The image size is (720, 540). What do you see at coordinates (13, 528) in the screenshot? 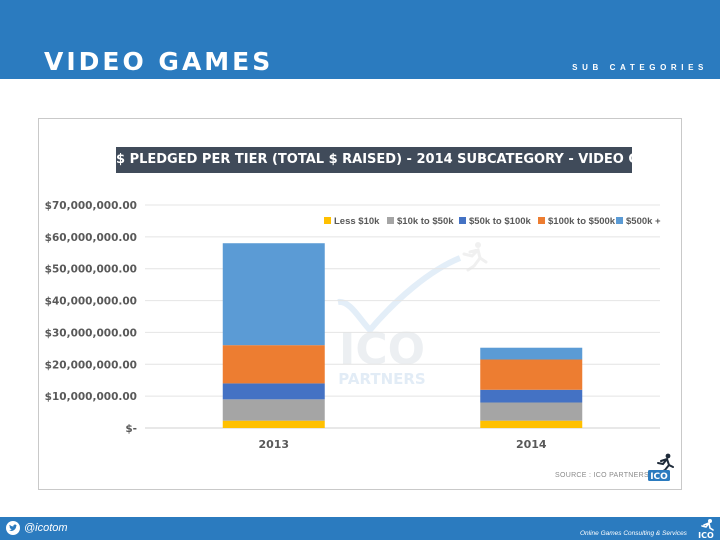
I see `twitter-icon` at bounding box center [13, 528].